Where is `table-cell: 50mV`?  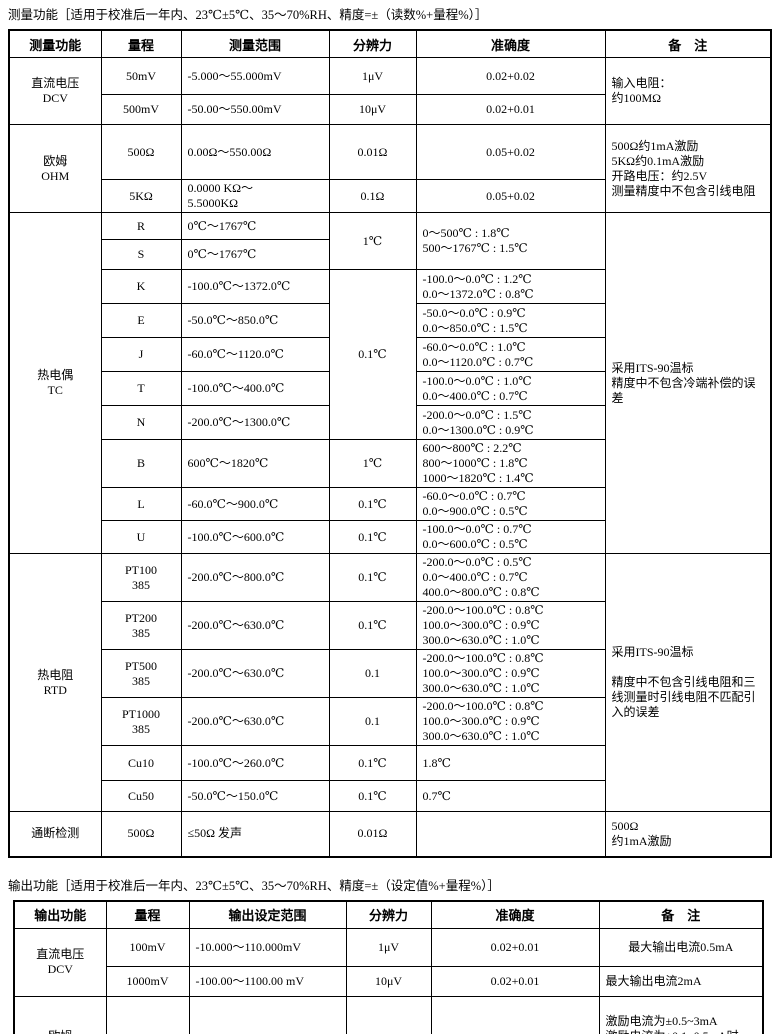 table-cell: 50mV is located at coordinates (141, 76).